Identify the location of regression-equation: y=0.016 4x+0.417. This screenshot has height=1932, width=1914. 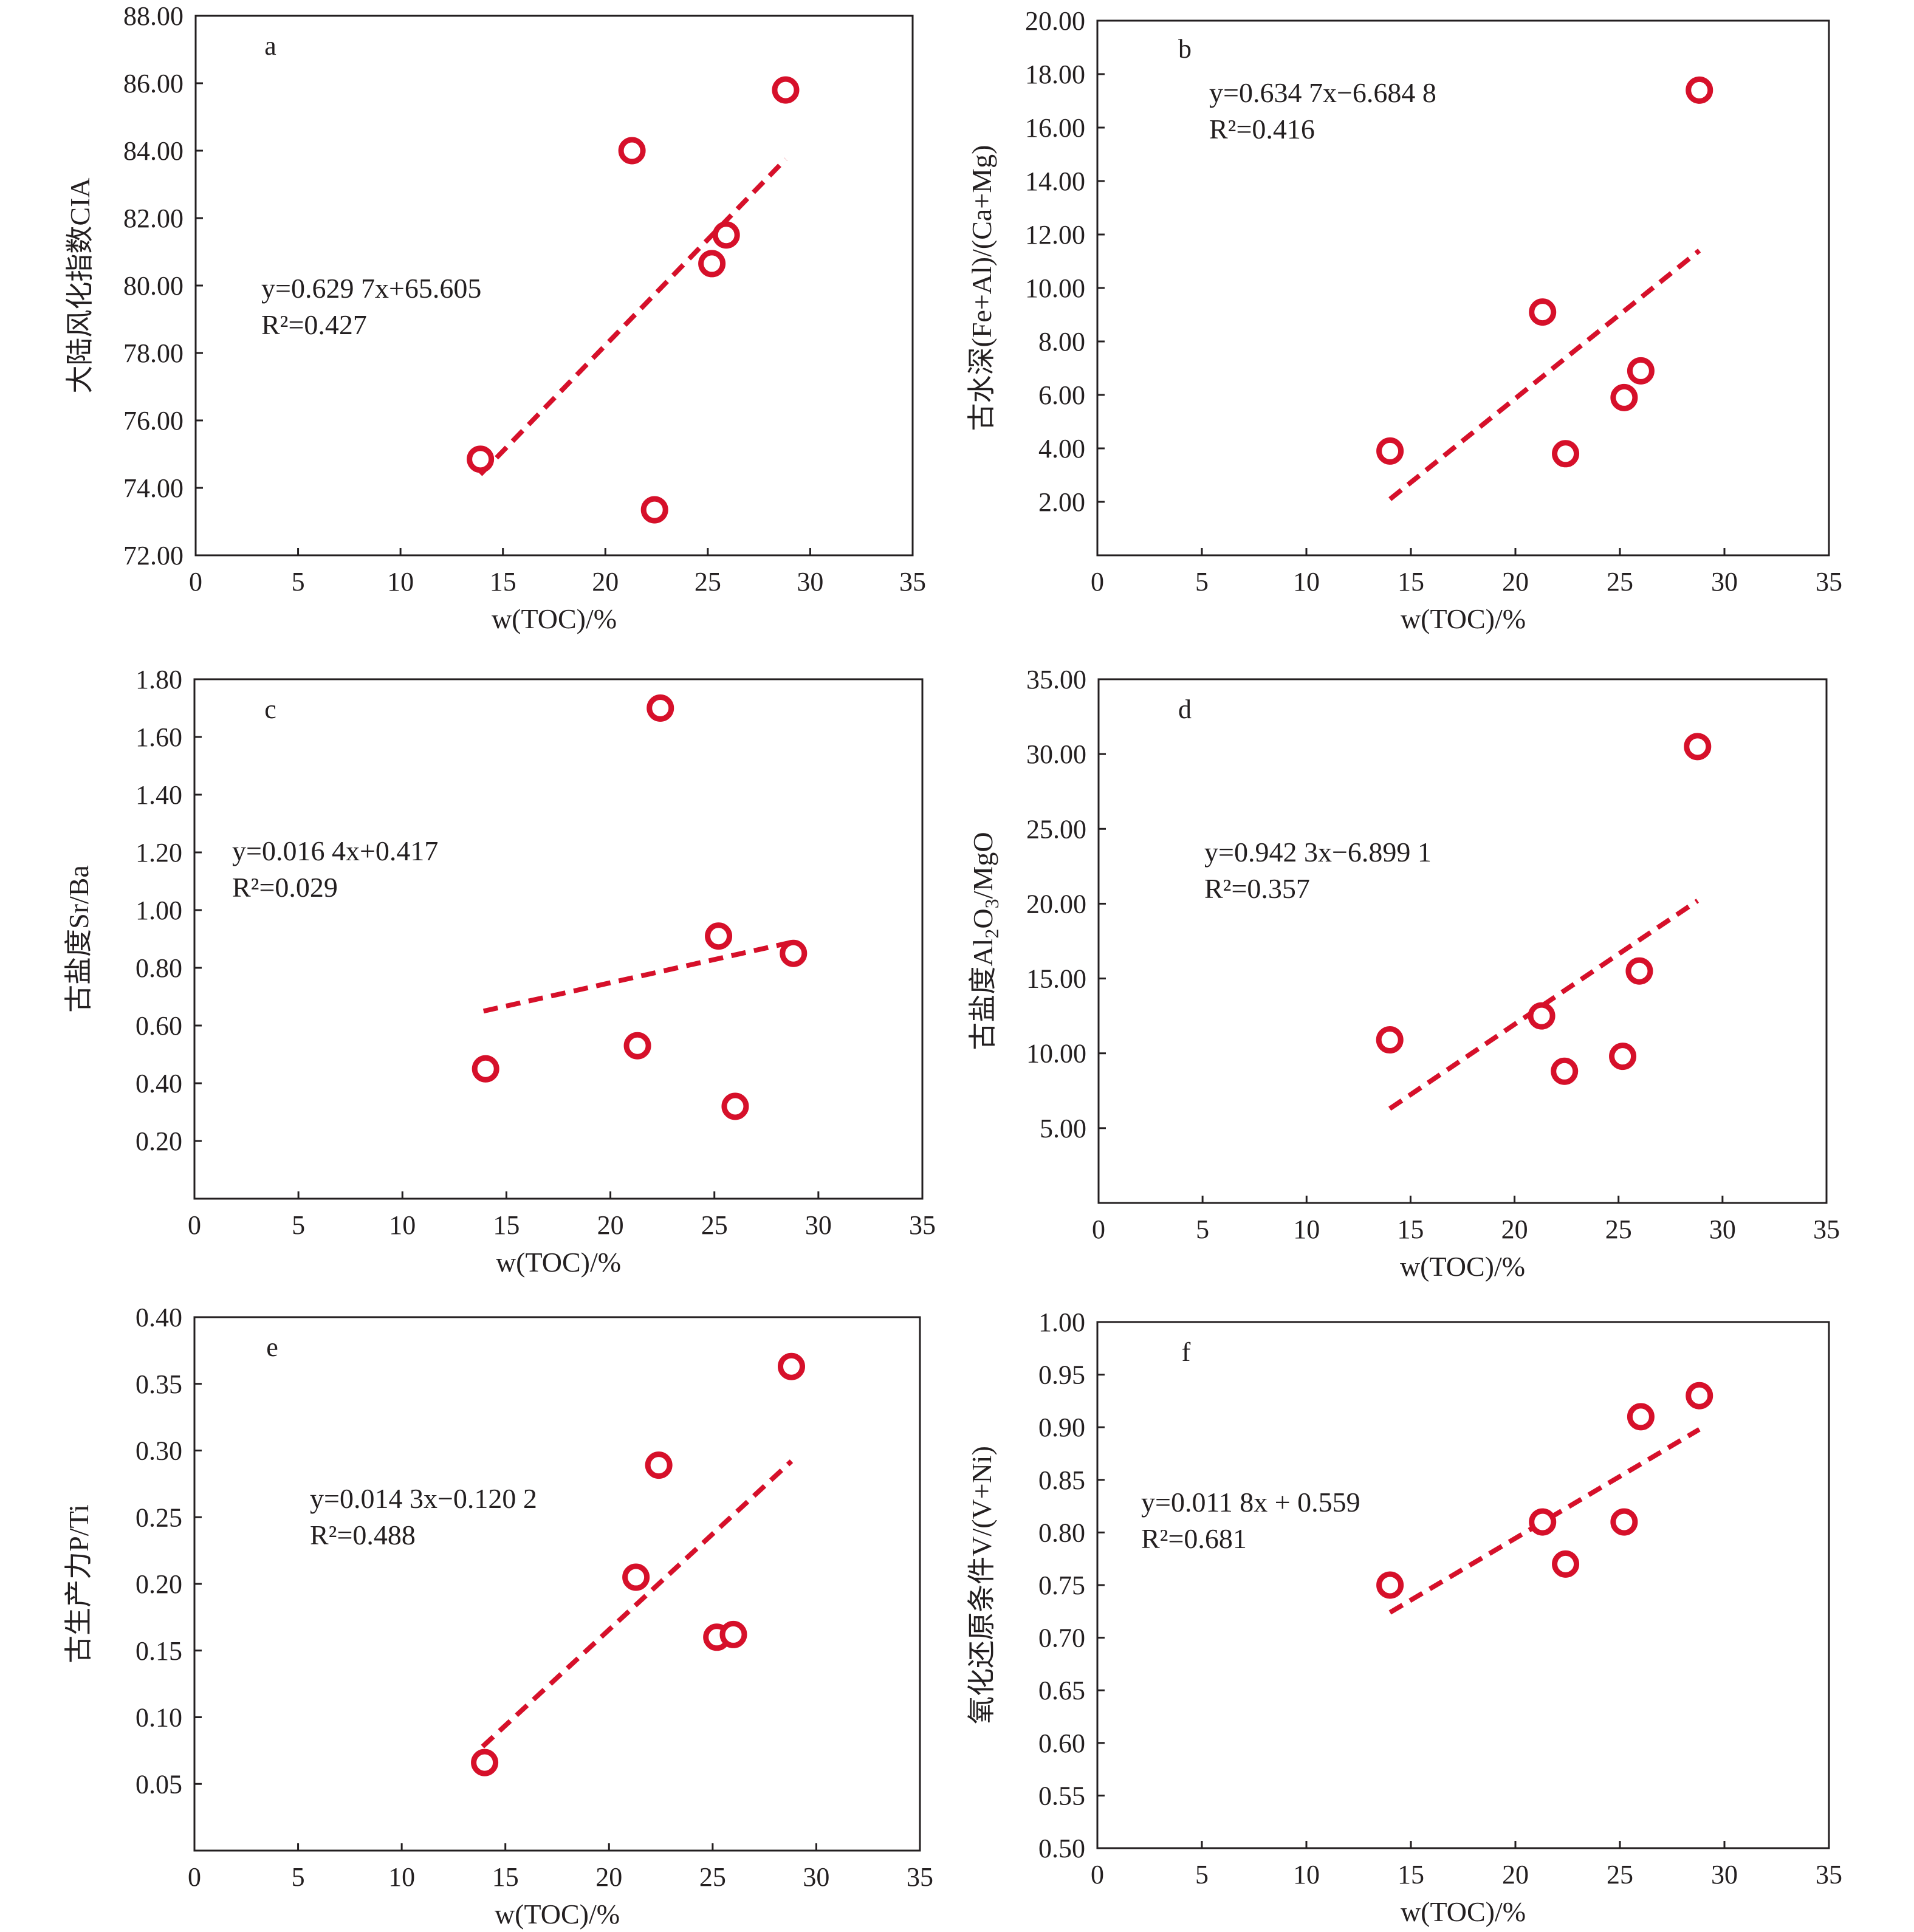
(335, 850).